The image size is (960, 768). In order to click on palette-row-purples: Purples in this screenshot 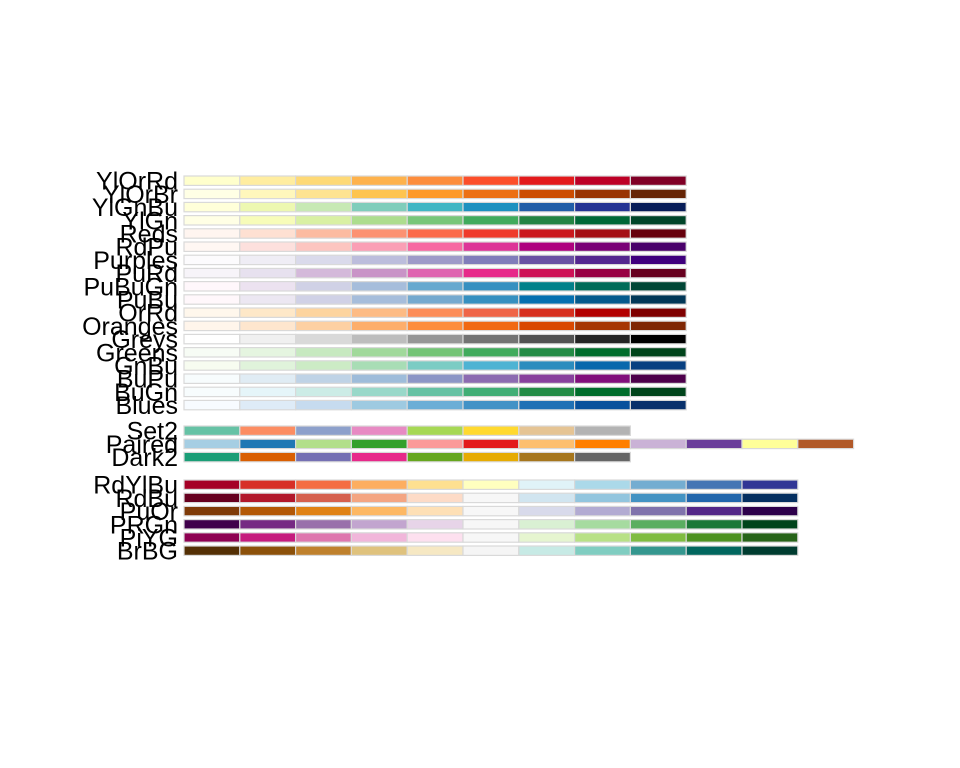, I will do `click(390, 261)`.